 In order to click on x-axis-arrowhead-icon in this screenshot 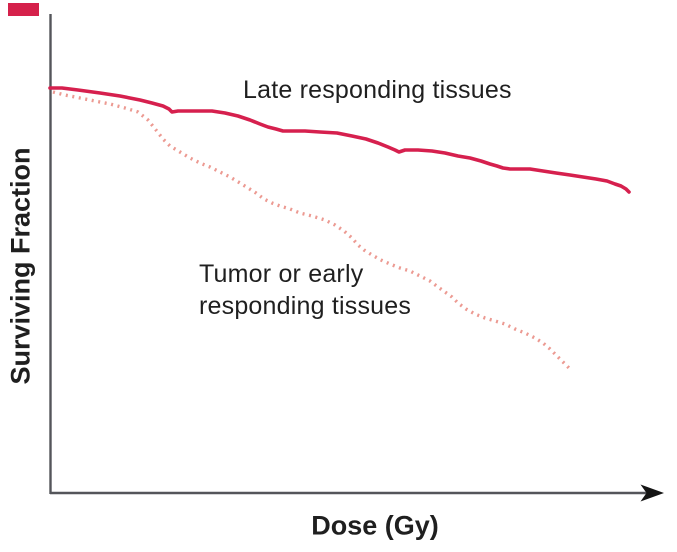, I will do `click(652, 493)`.